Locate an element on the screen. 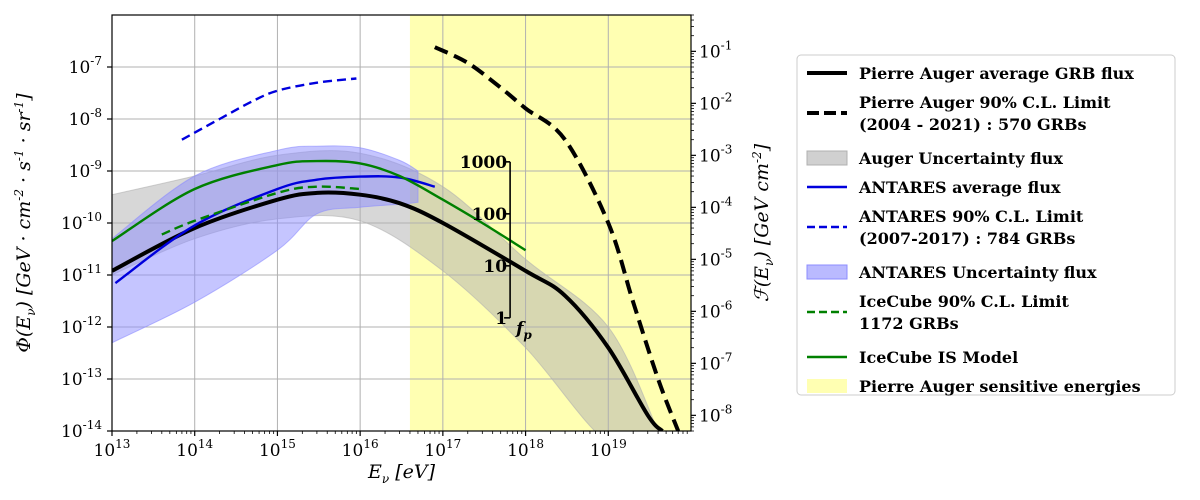 Image resolution: width=1200 pixels, height=500 pixels. y-left-tick-label: 10⁻¹³ is located at coordinates (81, 378).